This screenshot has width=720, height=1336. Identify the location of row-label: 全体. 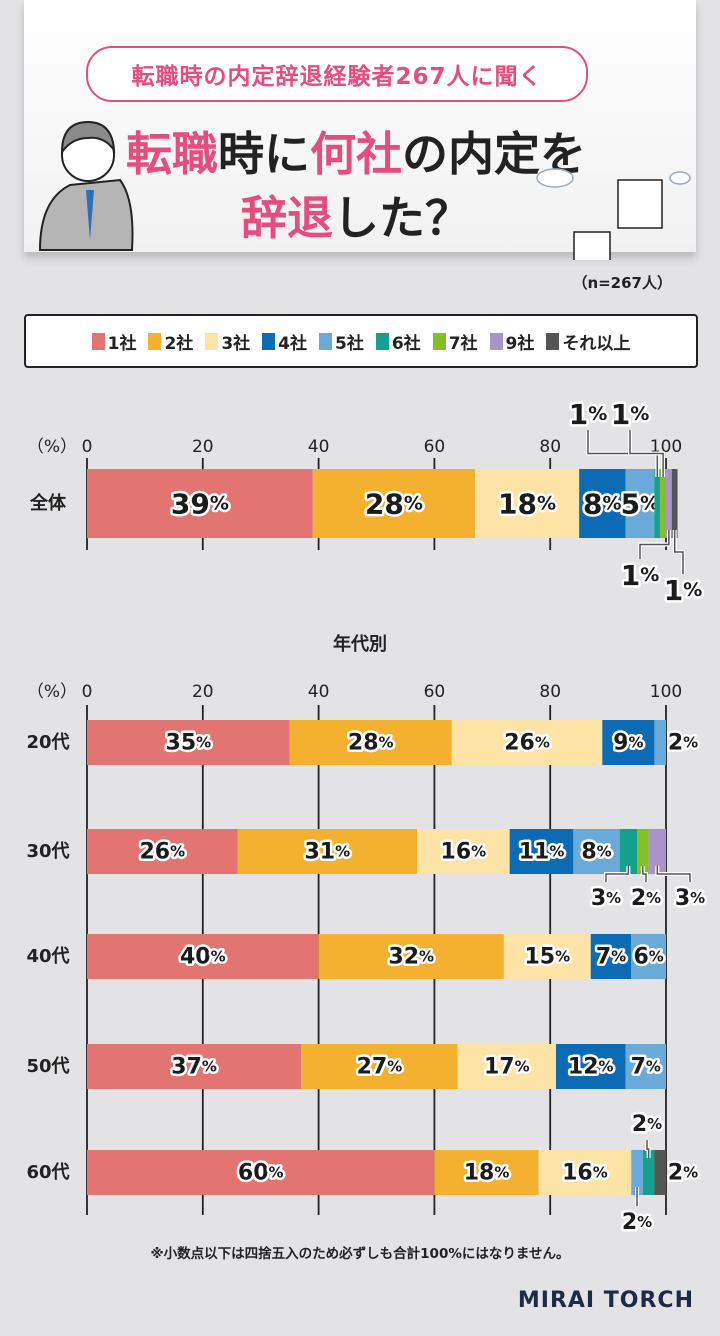
(48, 503).